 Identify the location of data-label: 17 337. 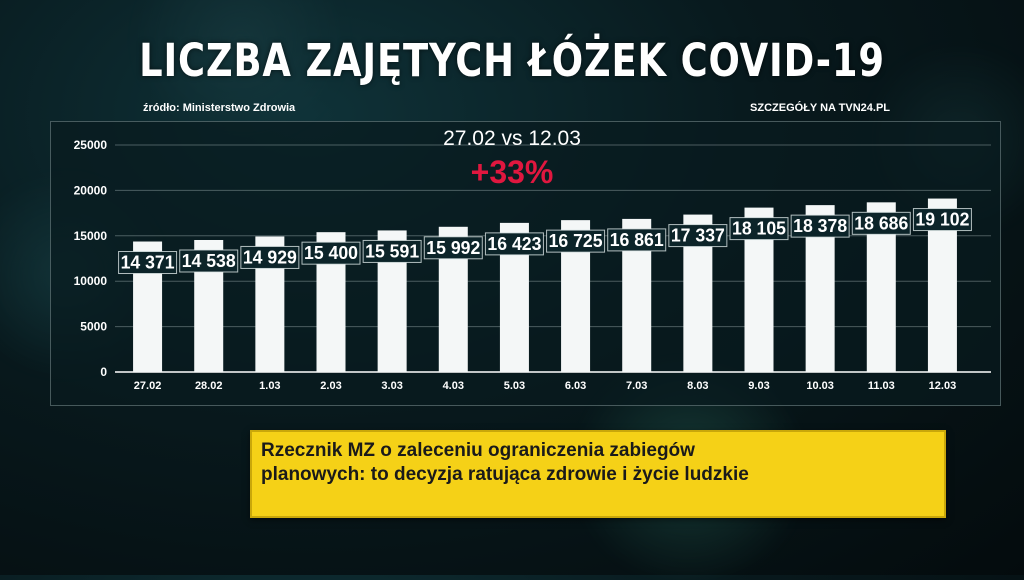
(698, 236).